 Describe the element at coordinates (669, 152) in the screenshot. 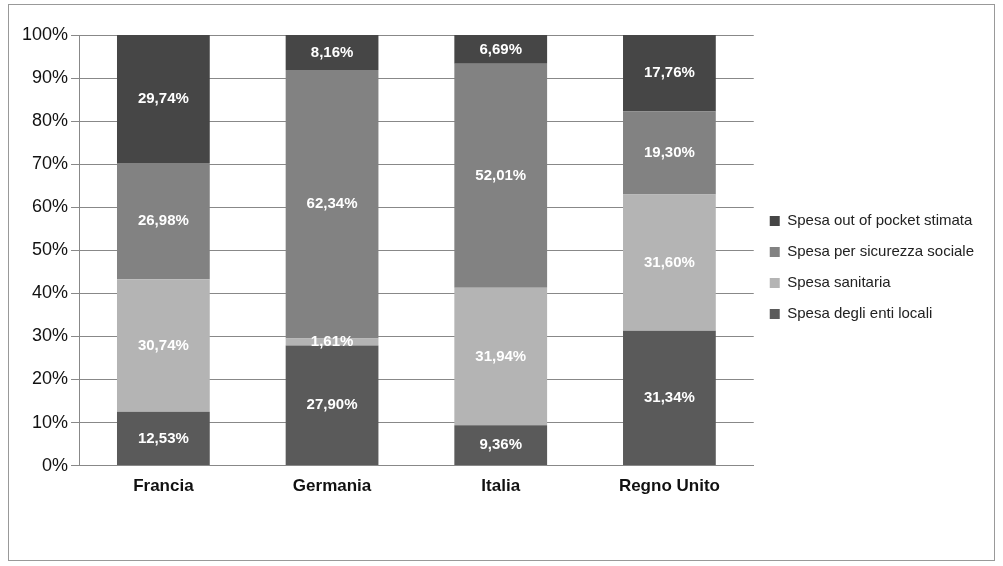

I see `data-label: 19,30%` at that location.